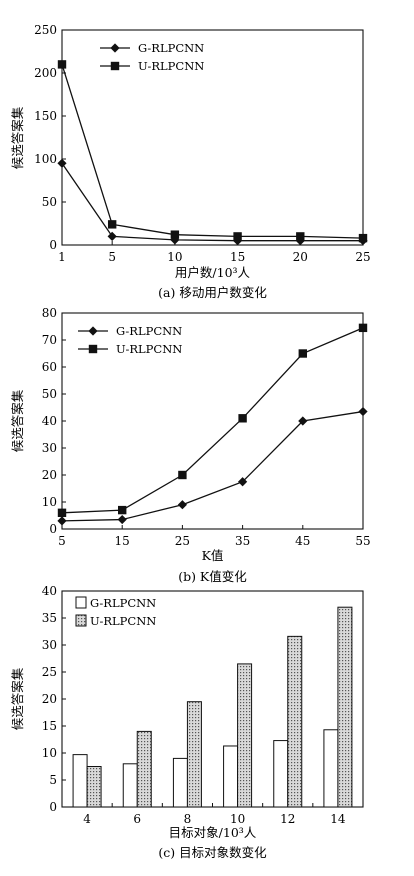 Image resolution: width=414 pixels, height=876 pixels. Describe the element at coordinates (49, 448) in the screenshot. I see `chart1-y-tick-label: 30` at that location.